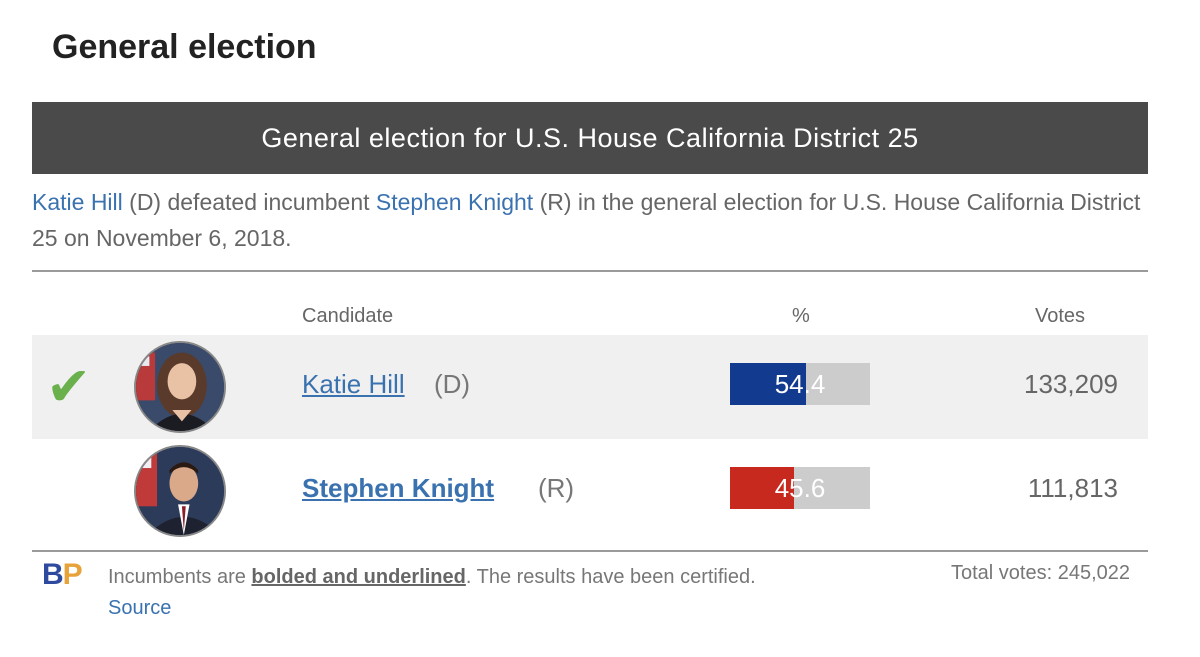 This screenshot has width=1200, height=657. What do you see at coordinates (77, 202) in the screenshot?
I see `winner-link: Katie Hill` at bounding box center [77, 202].